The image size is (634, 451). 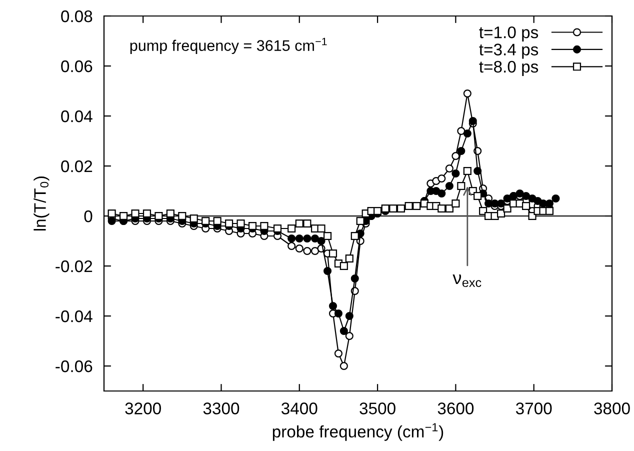 What do you see at coordinates (508, 34) in the screenshot?
I see `legend-label: t=1.0 ps` at bounding box center [508, 34].